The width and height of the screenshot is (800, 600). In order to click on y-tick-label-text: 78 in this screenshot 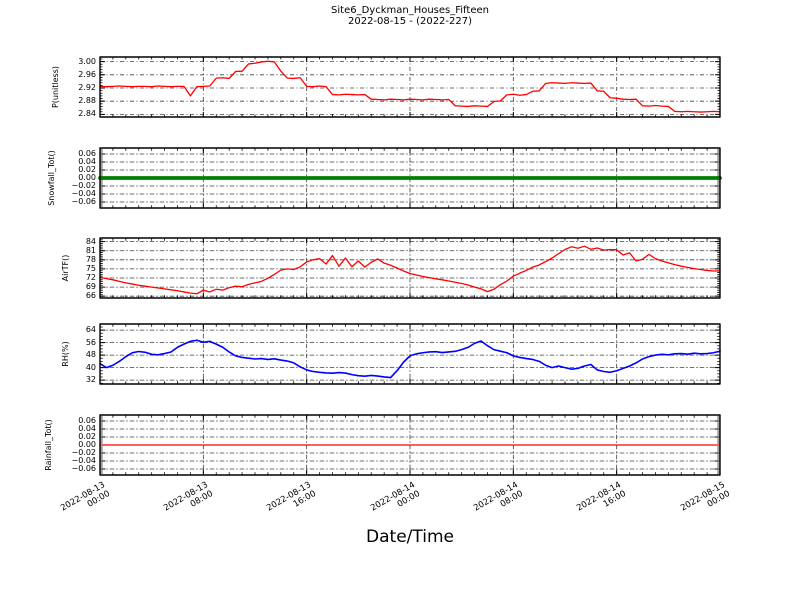, I will do `click(90, 259)`.